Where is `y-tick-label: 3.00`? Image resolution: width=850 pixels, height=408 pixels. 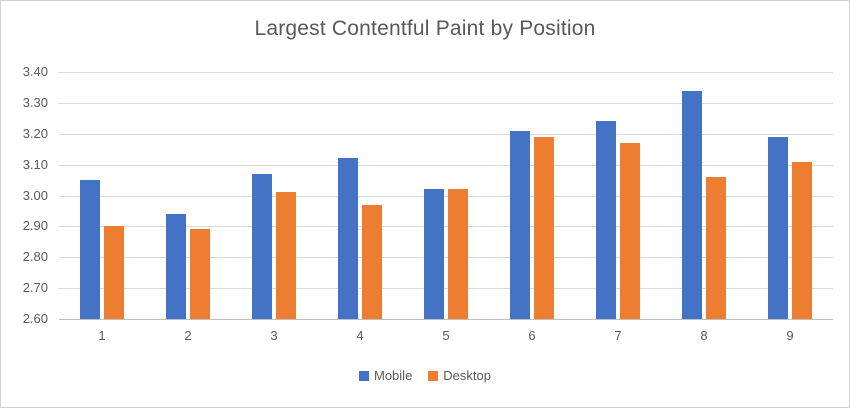 y-tick-label: 3.00 is located at coordinates (35, 195).